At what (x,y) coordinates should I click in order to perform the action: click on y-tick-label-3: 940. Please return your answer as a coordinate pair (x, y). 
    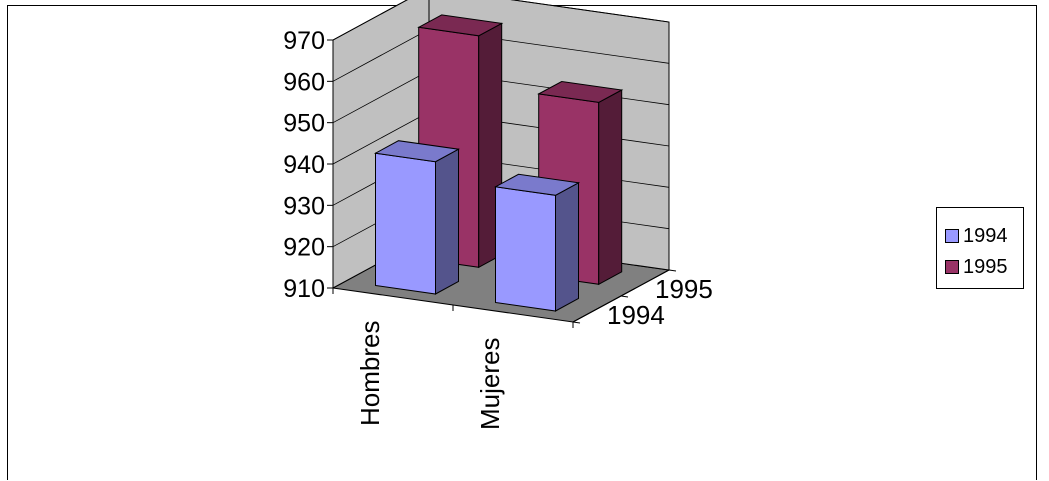
    Looking at the image, I should click on (304, 165).